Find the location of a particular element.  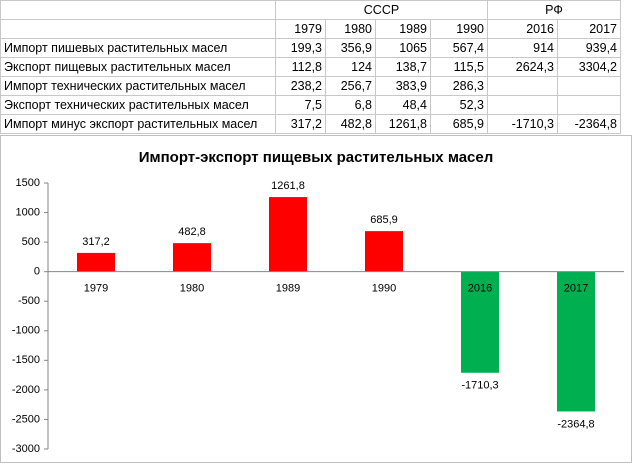

table-cell: 1065 is located at coordinates (403, 48).